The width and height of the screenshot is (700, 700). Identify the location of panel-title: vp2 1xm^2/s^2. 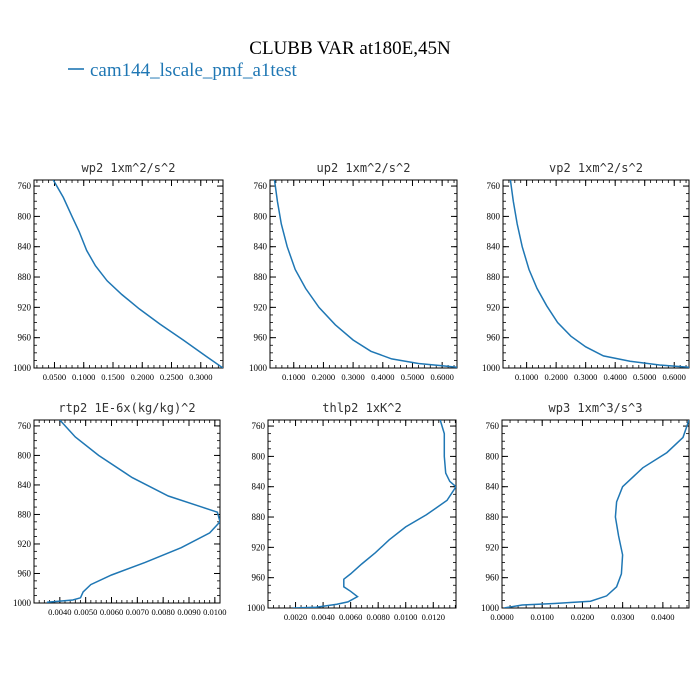
(596, 168).